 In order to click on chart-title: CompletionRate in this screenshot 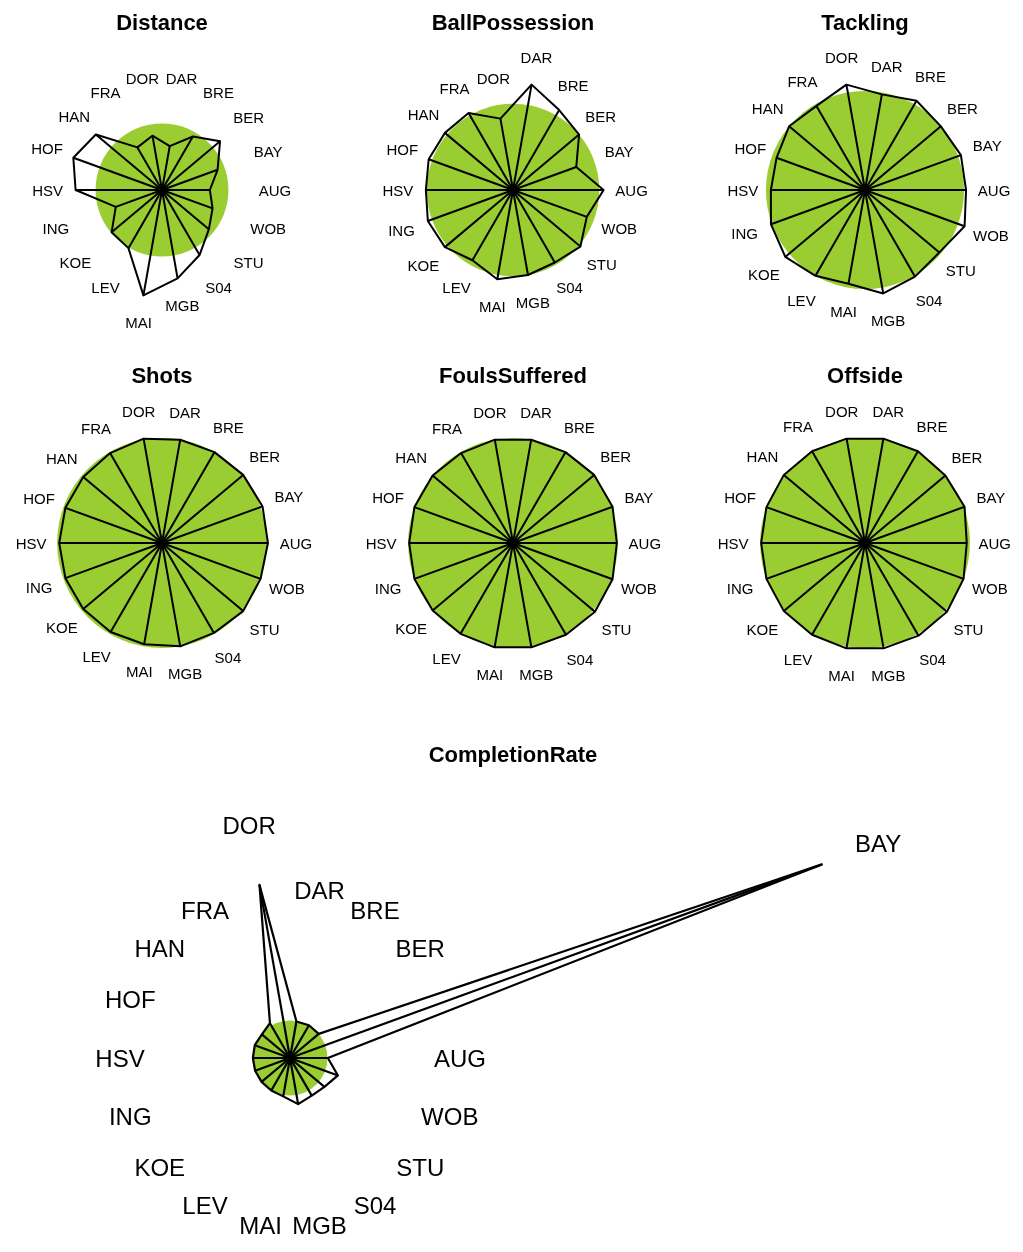, I will do `click(513, 754)`.